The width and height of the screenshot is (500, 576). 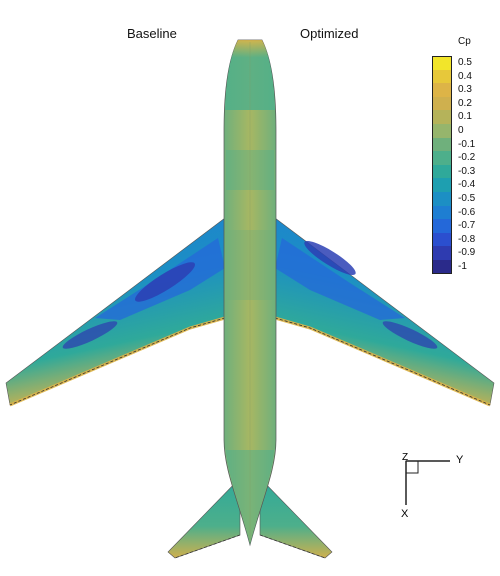 I want to click on legend-level-label: -0.2, so click(x=467, y=158).